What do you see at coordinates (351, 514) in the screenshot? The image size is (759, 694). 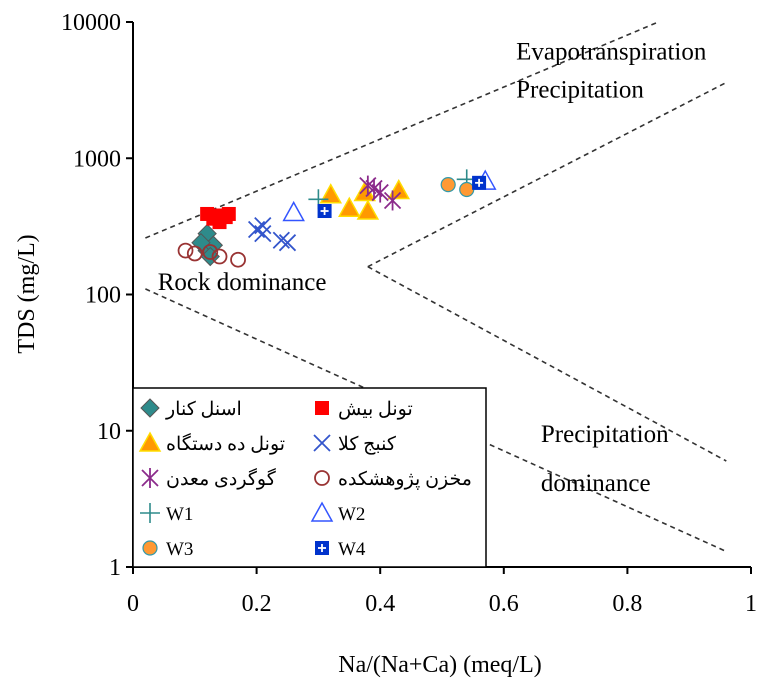 I see `legend-label: W2` at bounding box center [351, 514].